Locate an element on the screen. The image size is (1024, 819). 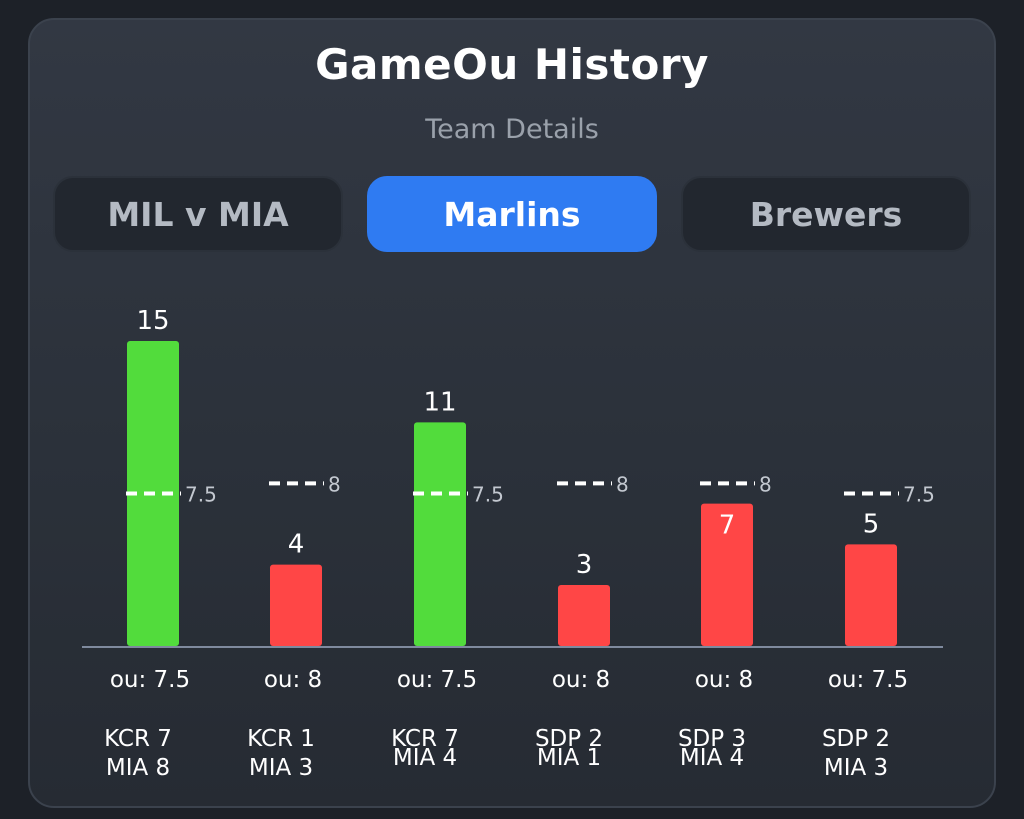
value-label: 4 is located at coordinates (296, 545).